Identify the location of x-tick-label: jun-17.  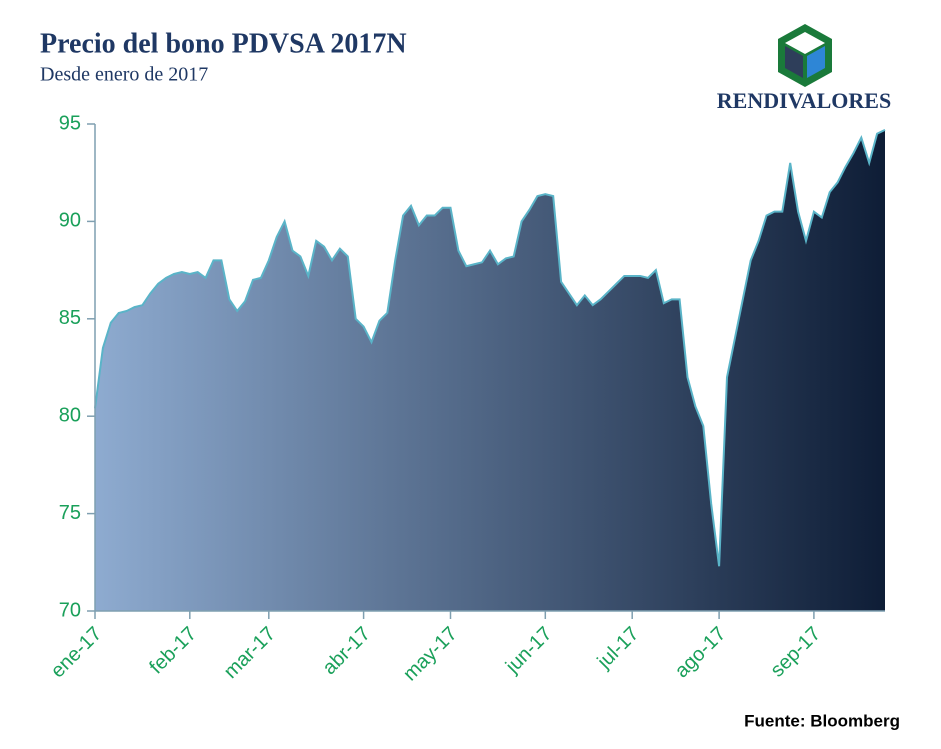
(529, 651).